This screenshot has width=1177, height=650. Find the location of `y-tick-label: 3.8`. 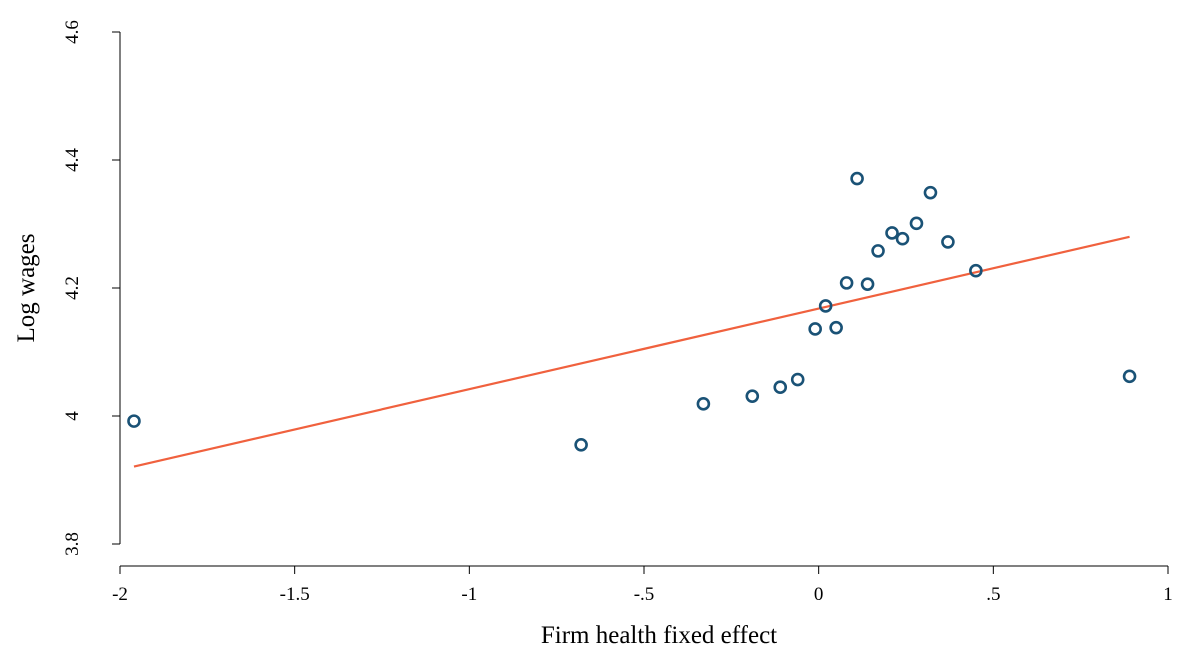

y-tick-label: 3.8 is located at coordinates (72, 544).